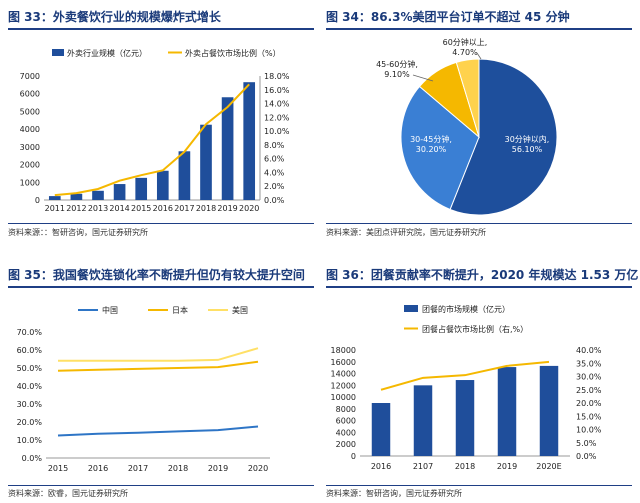 This screenshot has width=640, height=503. Describe the element at coordinates (30, 350) in the screenshot. I see `y-tick-label: 60.0%` at that location.